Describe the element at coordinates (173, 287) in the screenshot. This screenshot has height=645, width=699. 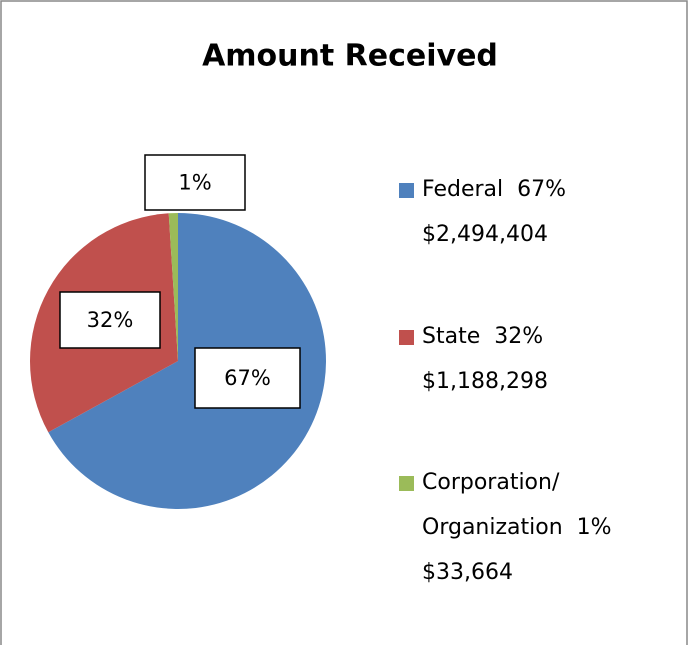
I see `pie-slice` at that location.